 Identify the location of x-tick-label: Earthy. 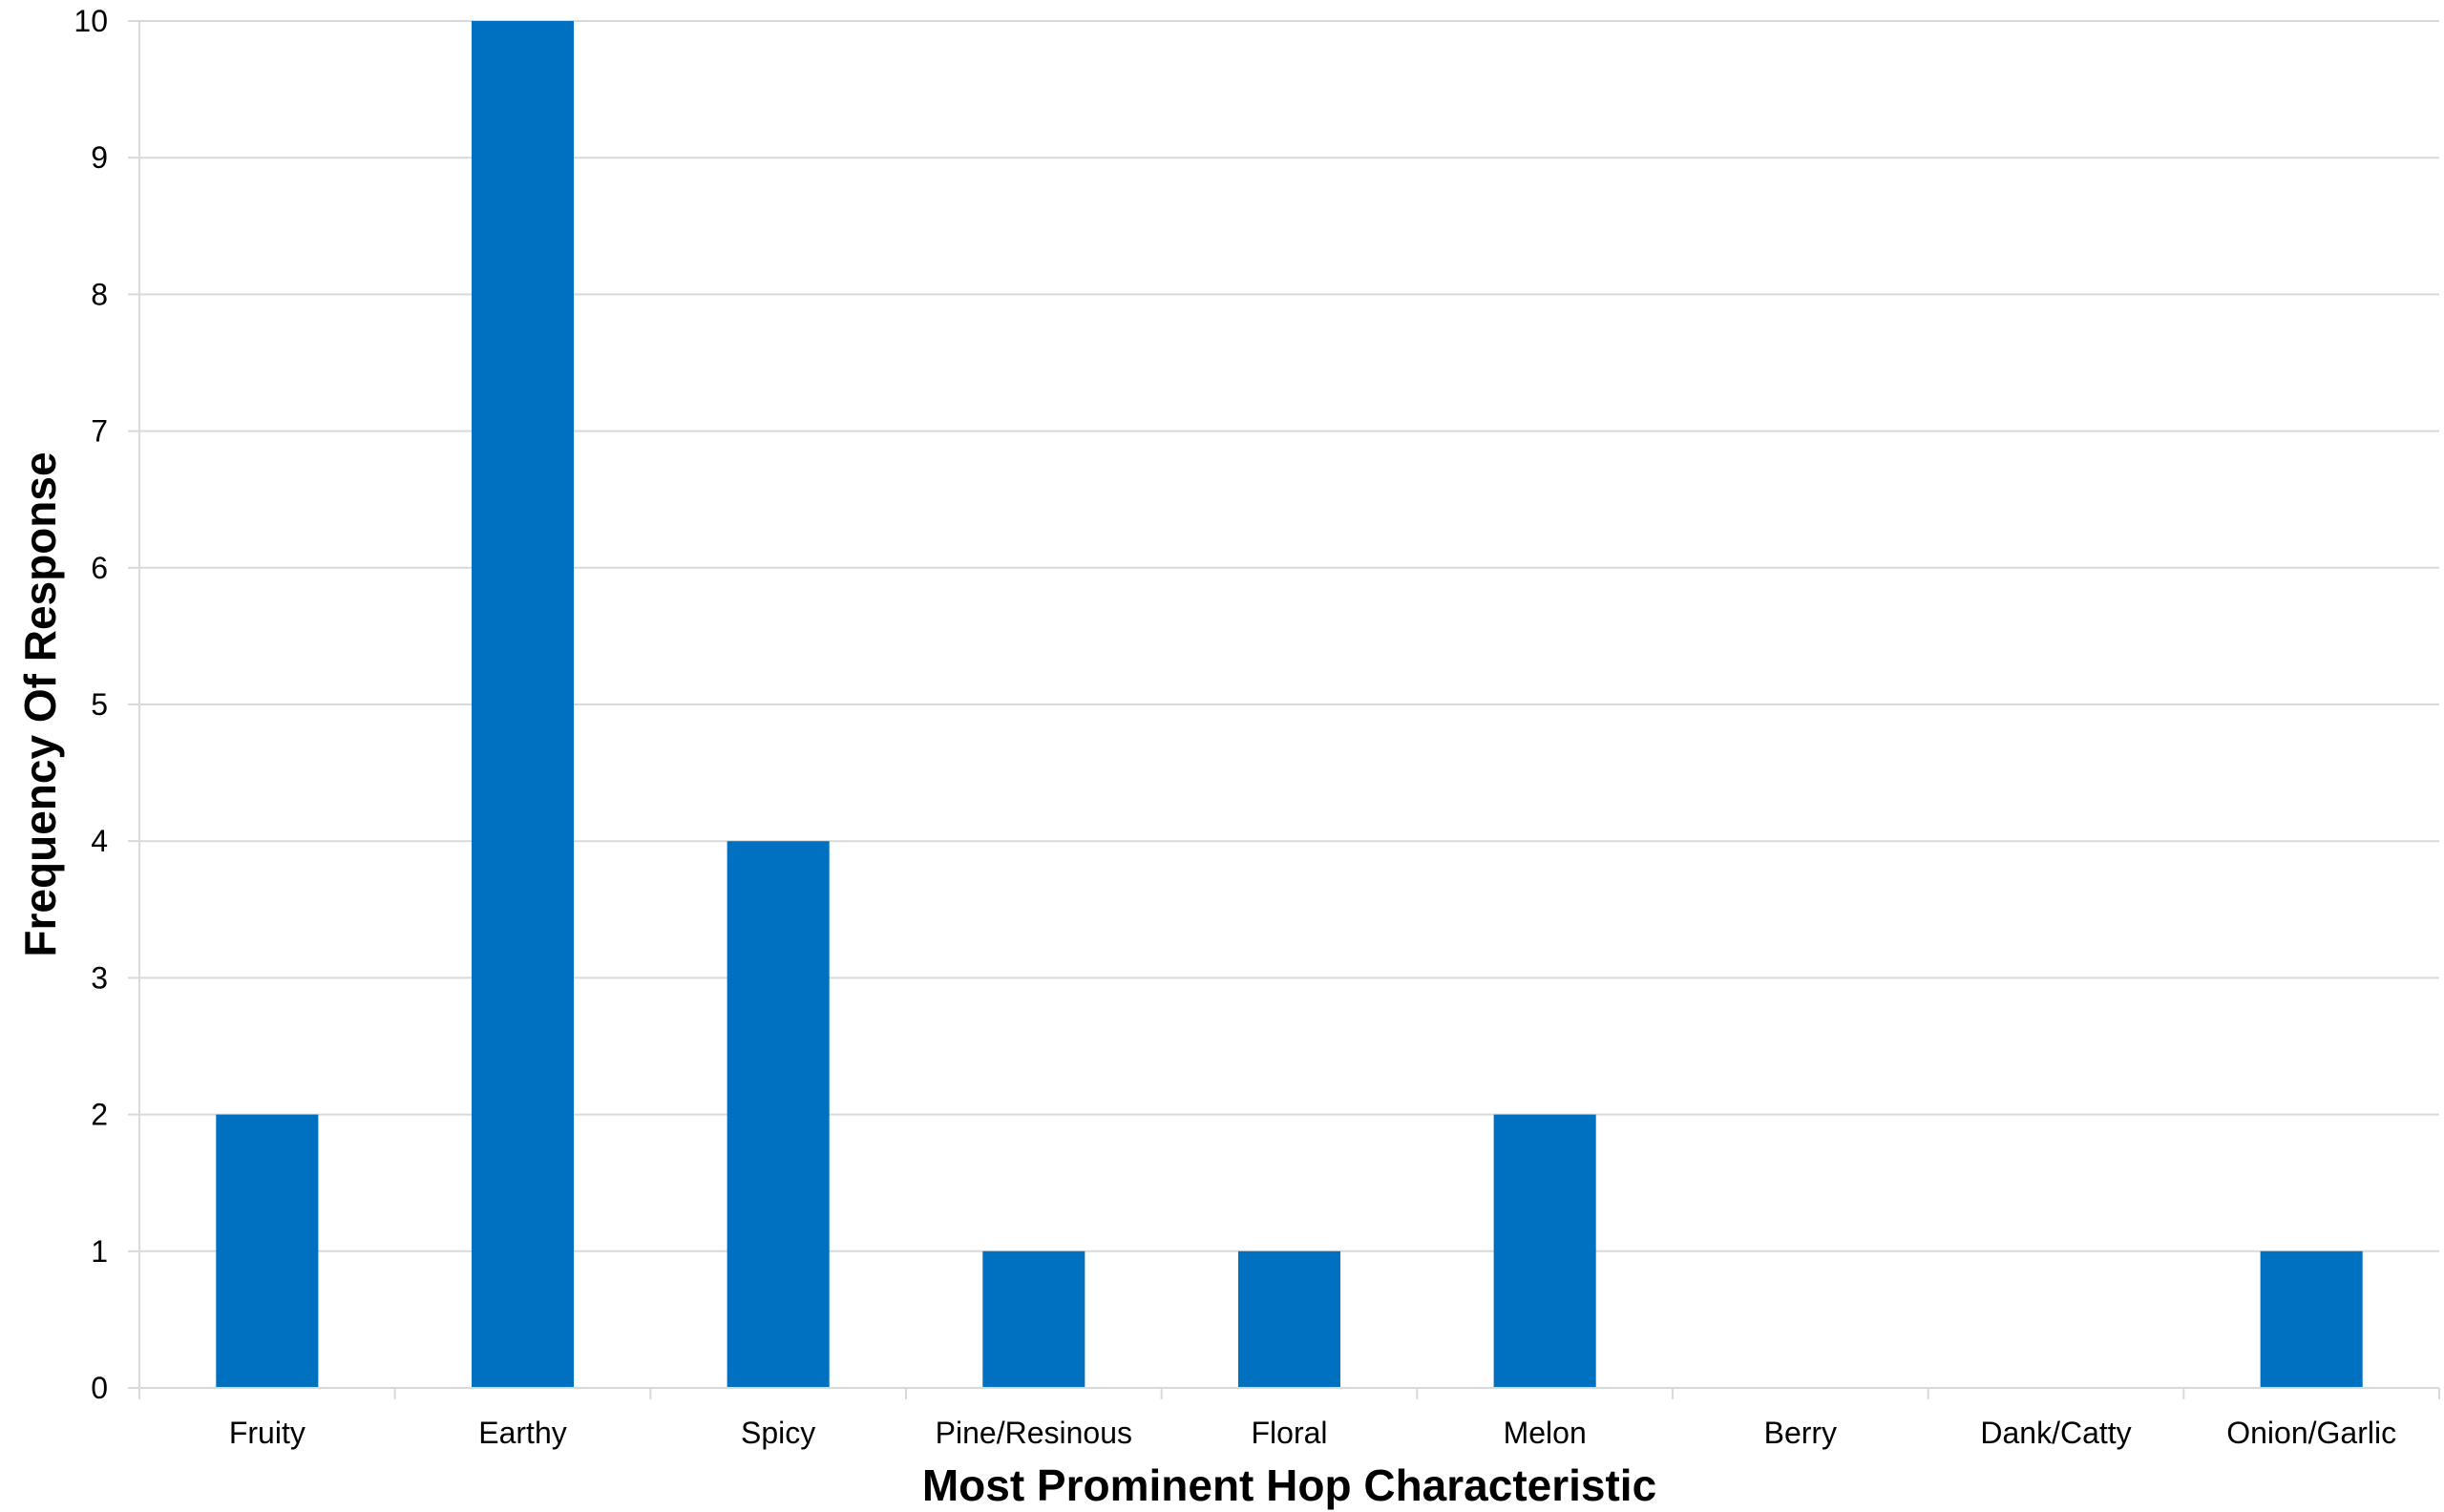
(522, 1433).